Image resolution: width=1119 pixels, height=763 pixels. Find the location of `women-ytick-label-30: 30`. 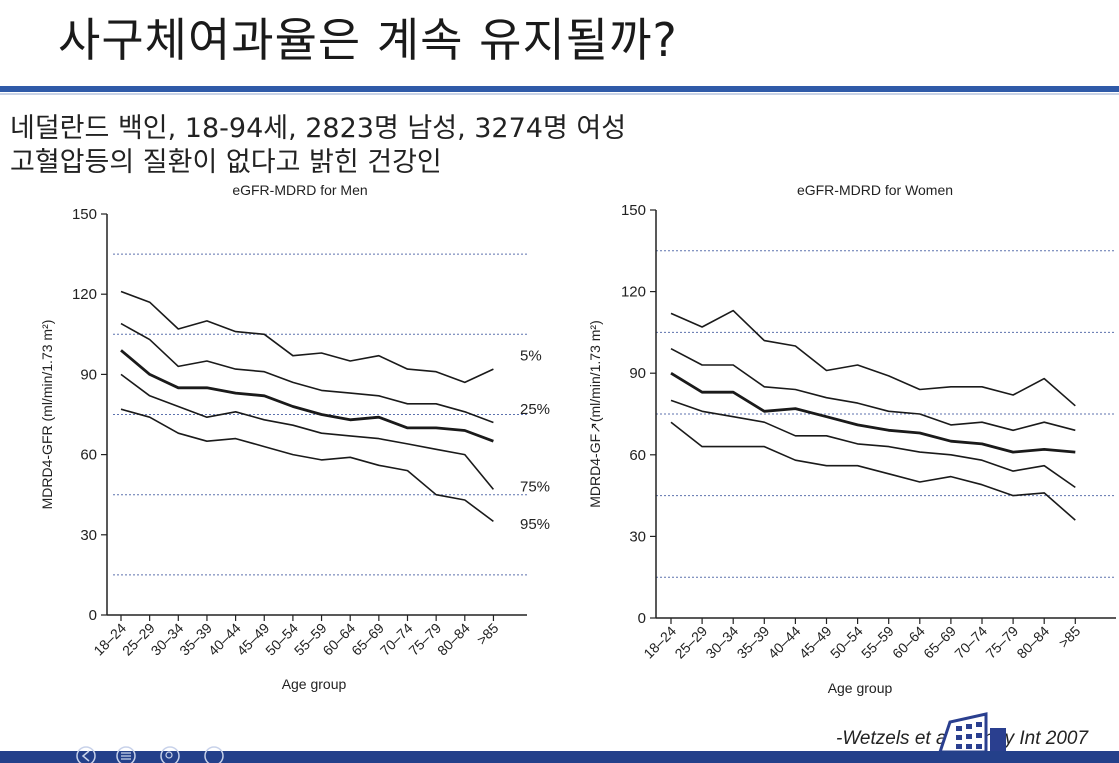

women-ytick-label-30: 30 is located at coordinates (637, 536).